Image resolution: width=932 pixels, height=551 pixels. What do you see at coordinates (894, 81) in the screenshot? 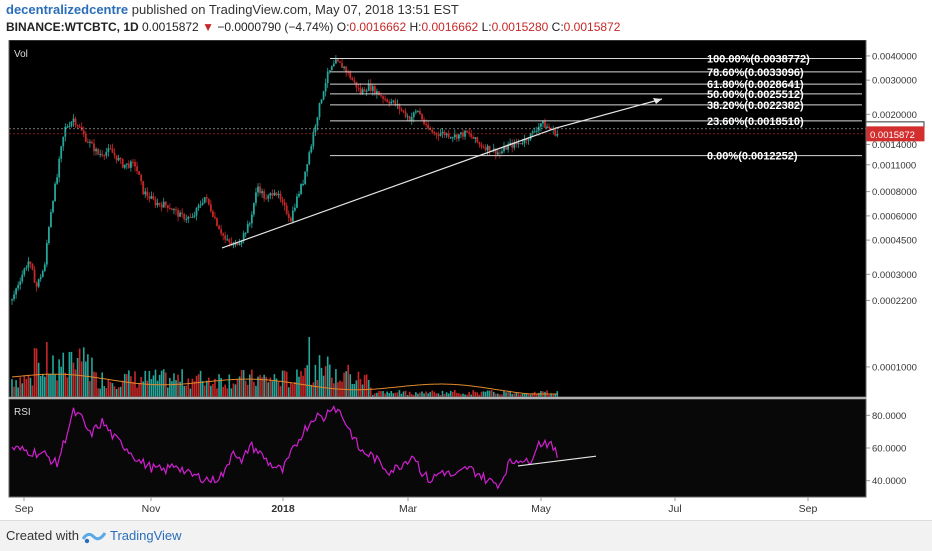
I see `y-tick-label: 0.0030000` at bounding box center [894, 81].